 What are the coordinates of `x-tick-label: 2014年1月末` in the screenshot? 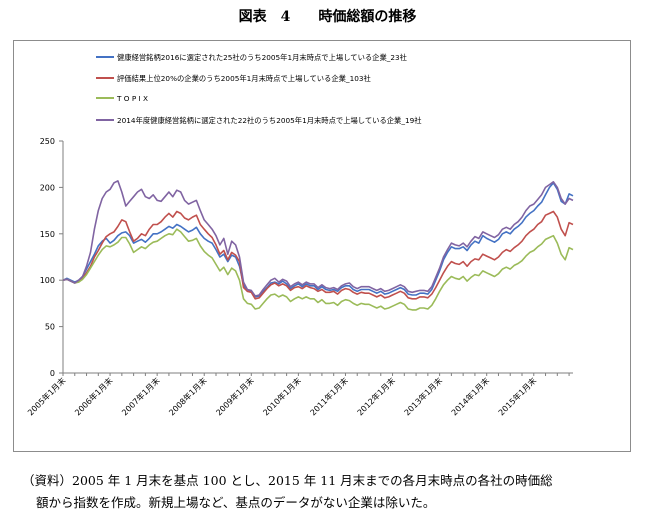 It's located at (470, 396).